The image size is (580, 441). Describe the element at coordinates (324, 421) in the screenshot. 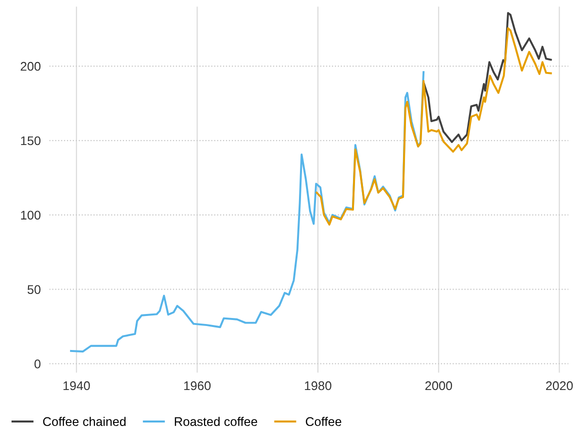

I see `legend-label: Coffee` at that location.